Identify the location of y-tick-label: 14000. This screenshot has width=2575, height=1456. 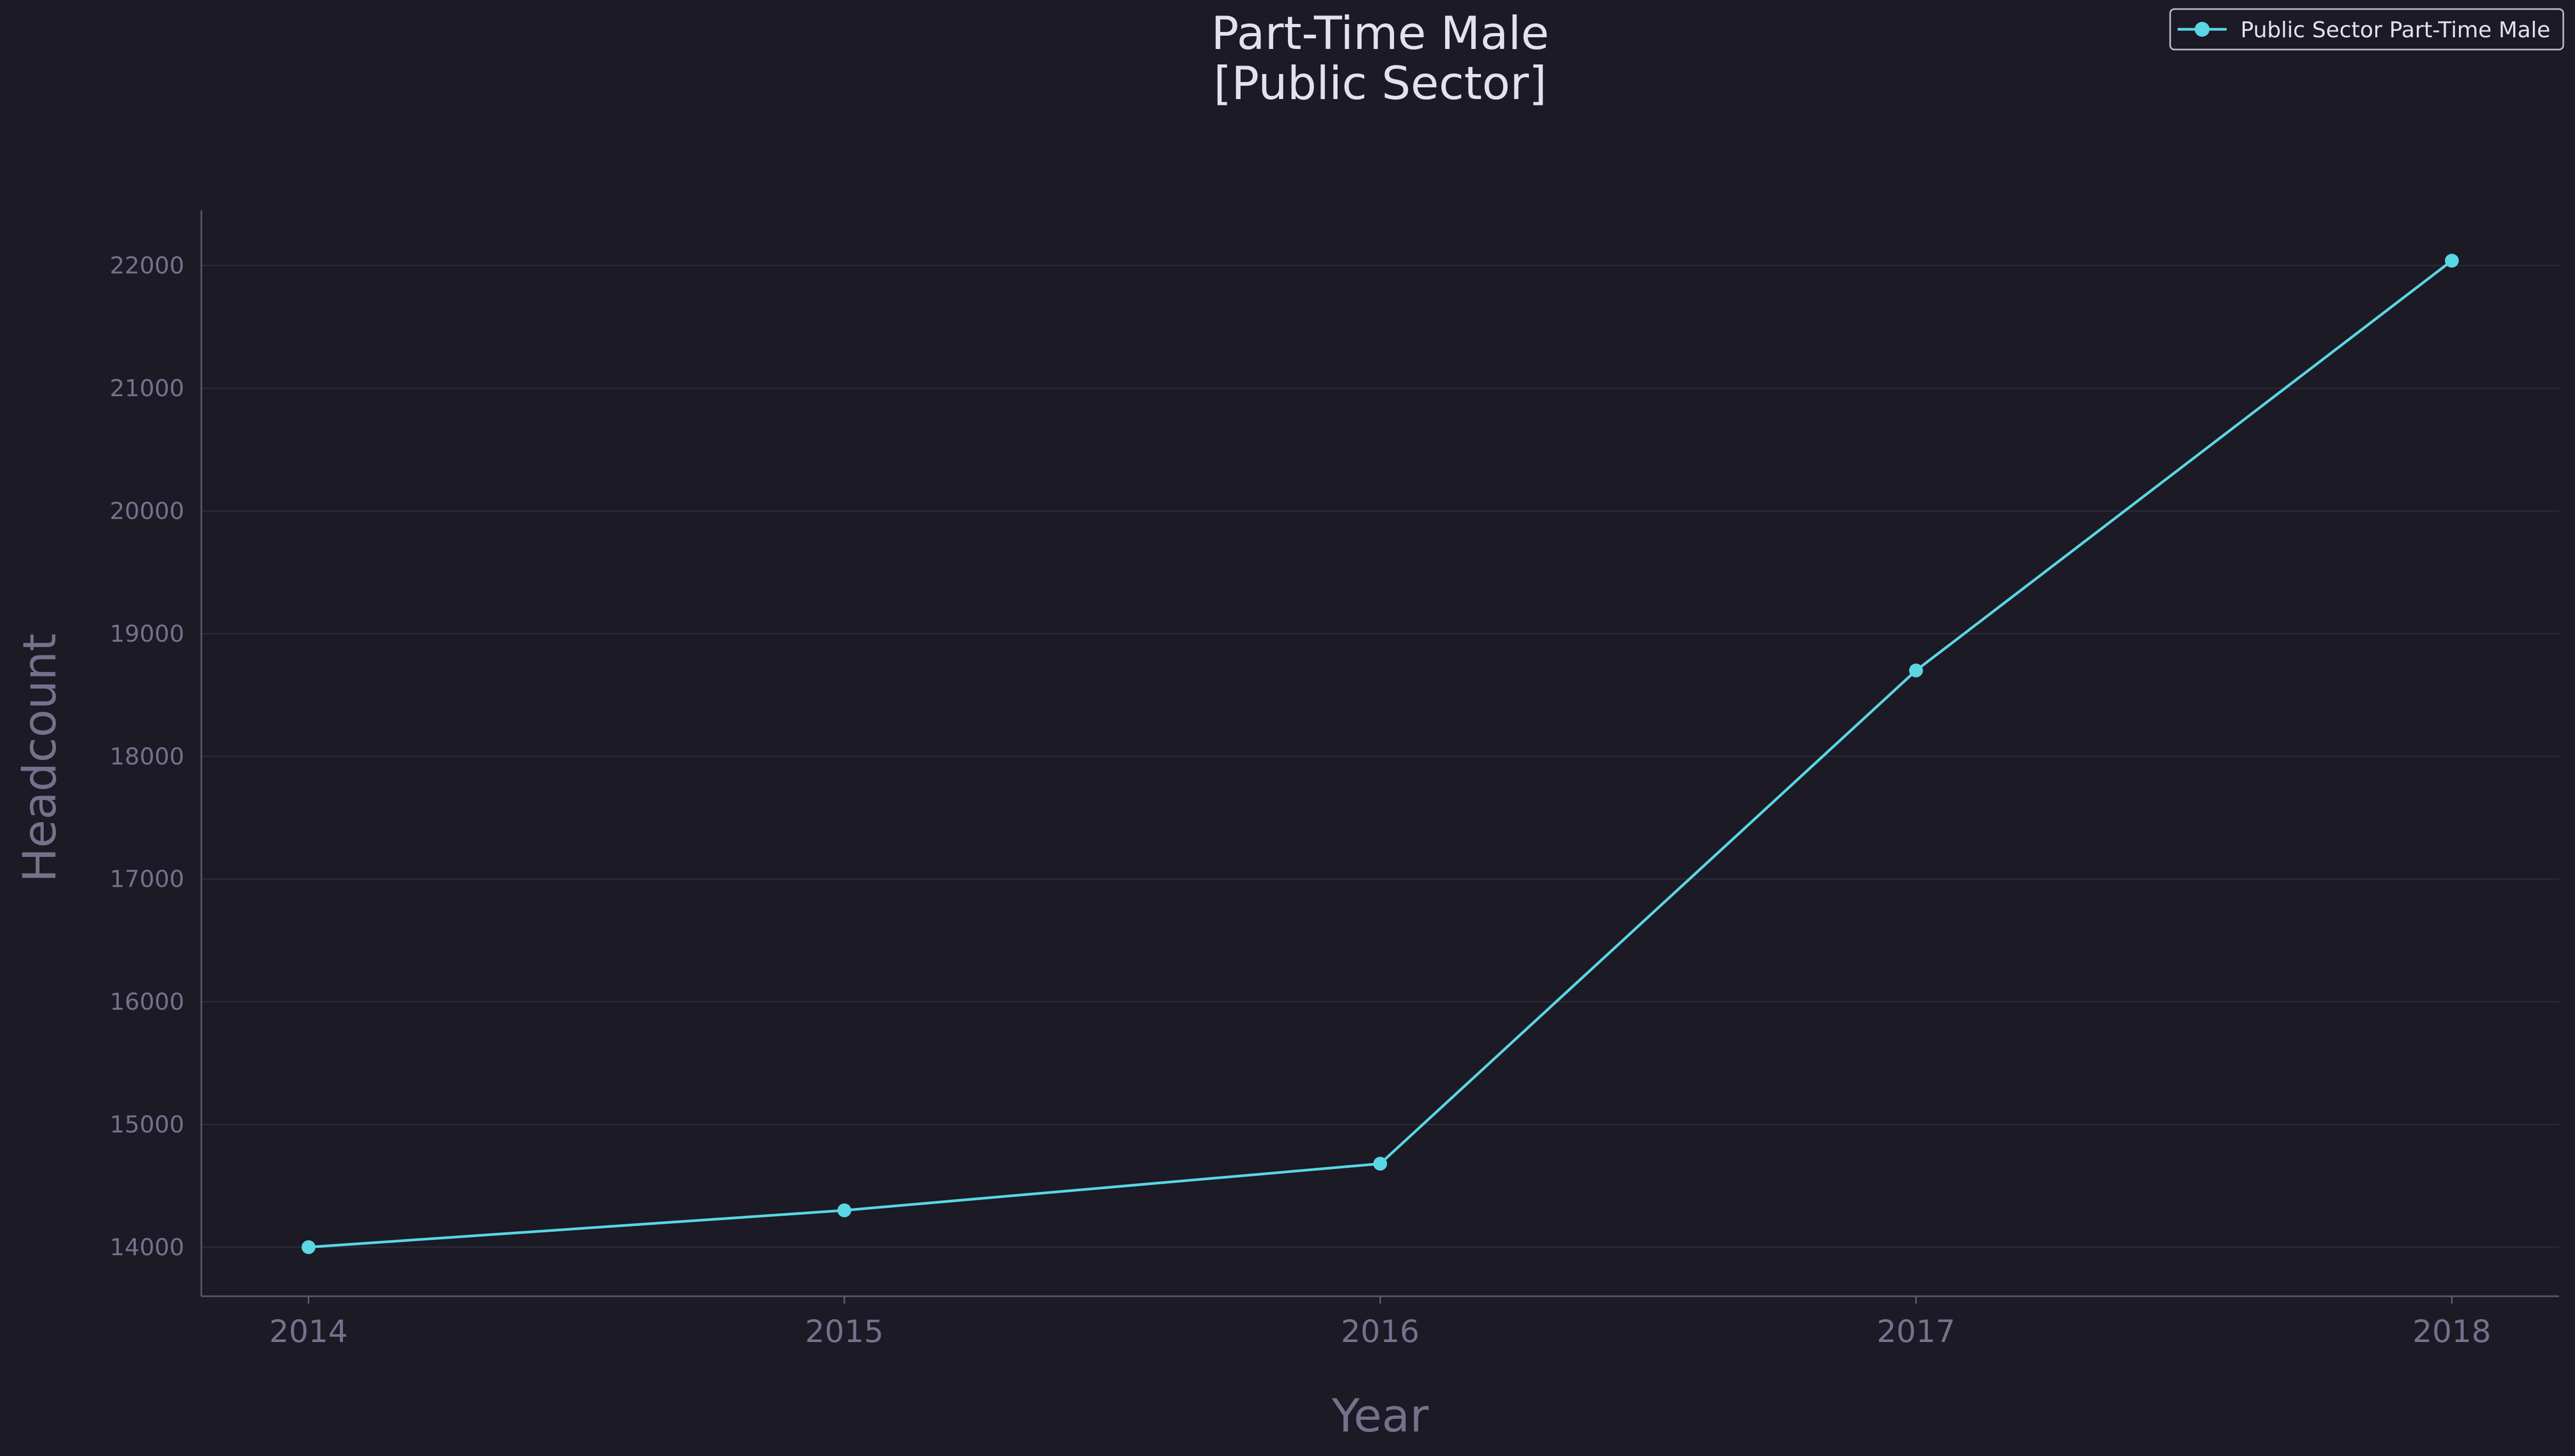
(147, 1247).